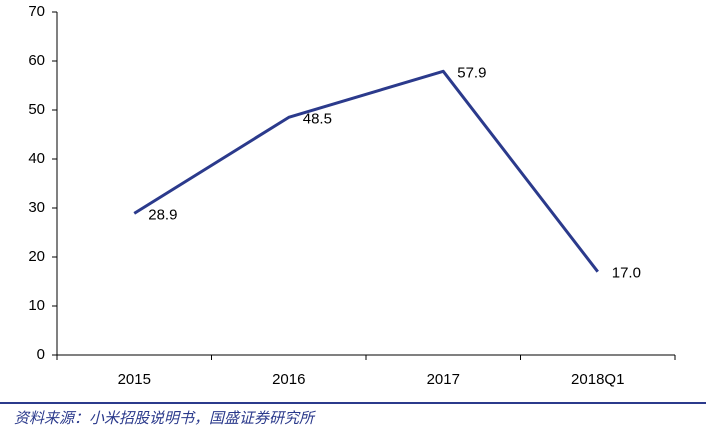 This screenshot has height=444, width=706. Describe the element at coordinates (36, 256) in the screenshot. I see `y-tick-label: 20` at that location.